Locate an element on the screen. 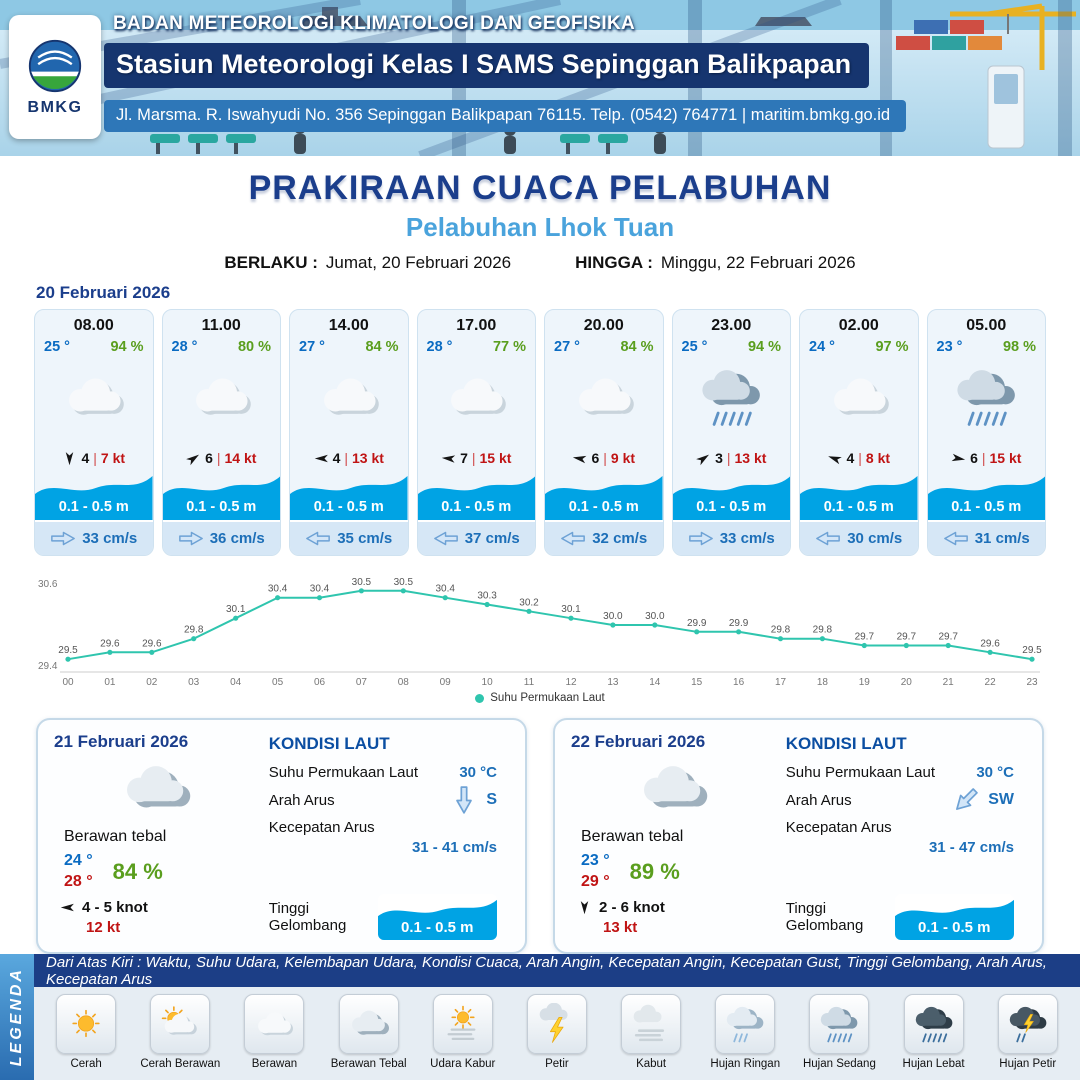 This screenshot has height=1080, width=1080. wind-row: 6 | 9 kt is located at coordinates (604, 460).